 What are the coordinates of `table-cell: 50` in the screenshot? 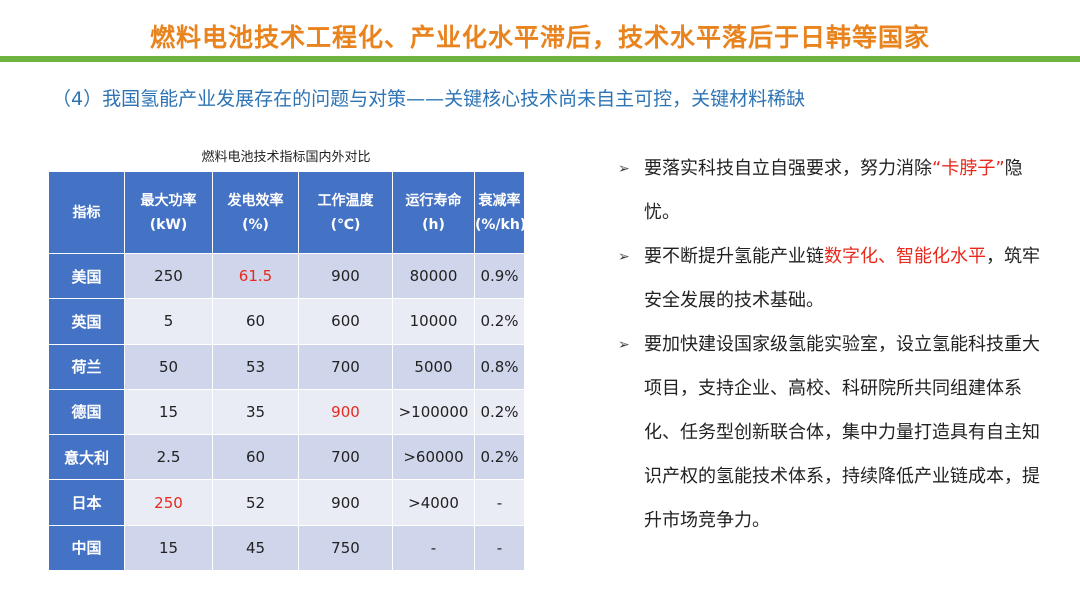 It's located at (168, 366).